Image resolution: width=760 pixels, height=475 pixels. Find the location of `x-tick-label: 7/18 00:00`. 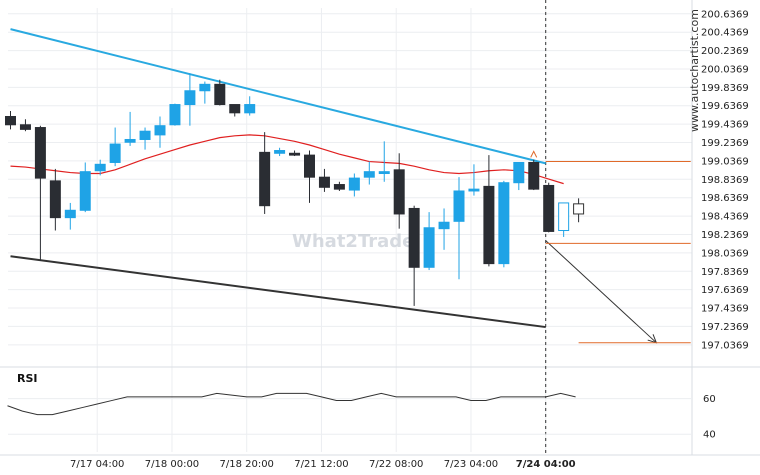

x-tick-label: 7/18 00:00 is located at coordinates (172, 464).